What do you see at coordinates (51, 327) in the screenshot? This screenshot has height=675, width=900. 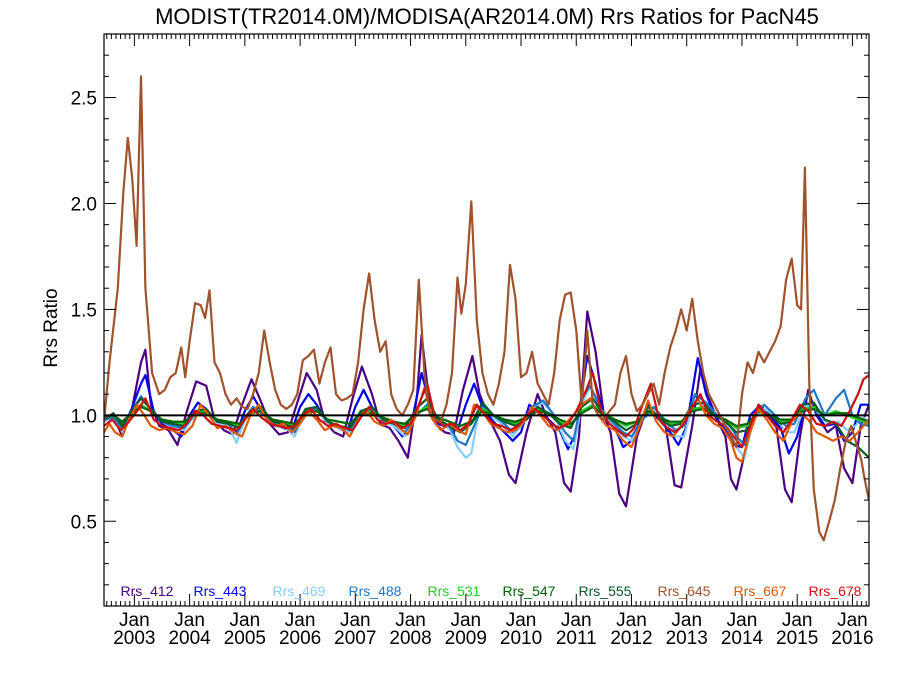 I see `y-axis-label: Rrs Ratio` at bounding box center [51, 327].